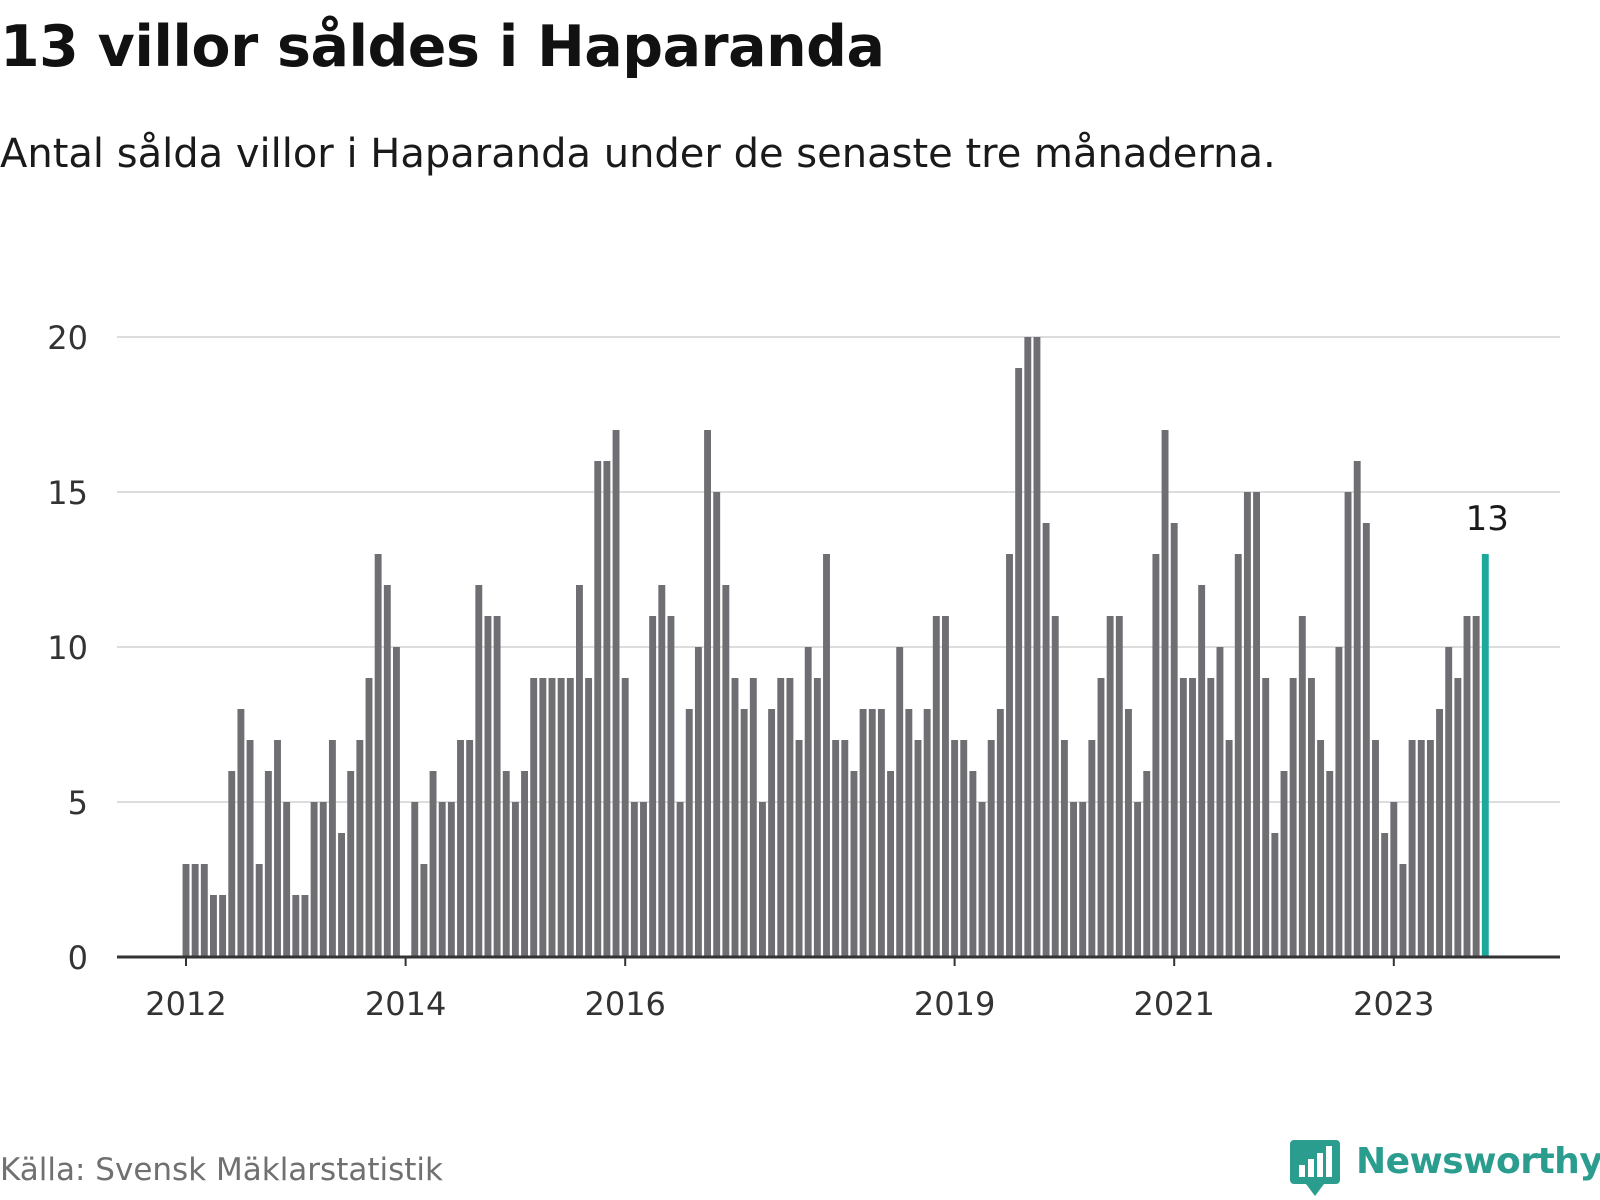  Describe the element at coordinates (1478, 1161) in the screenshot. I see `brand-name: Newsworthy` at that location.